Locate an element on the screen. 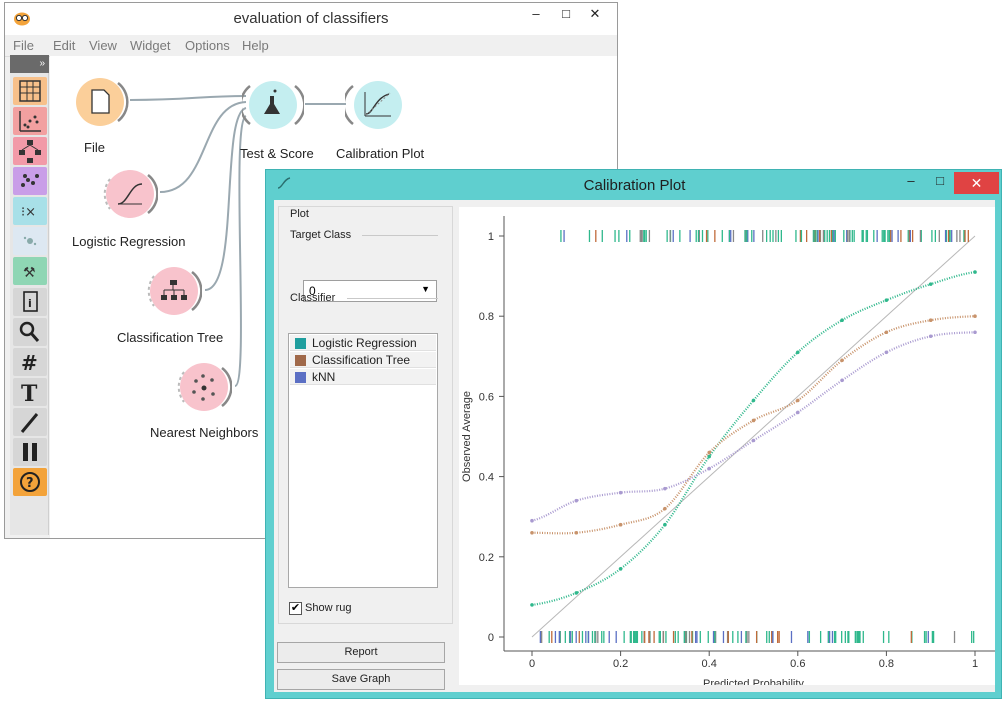  classifier-divider is located at coordinates (392, 298).